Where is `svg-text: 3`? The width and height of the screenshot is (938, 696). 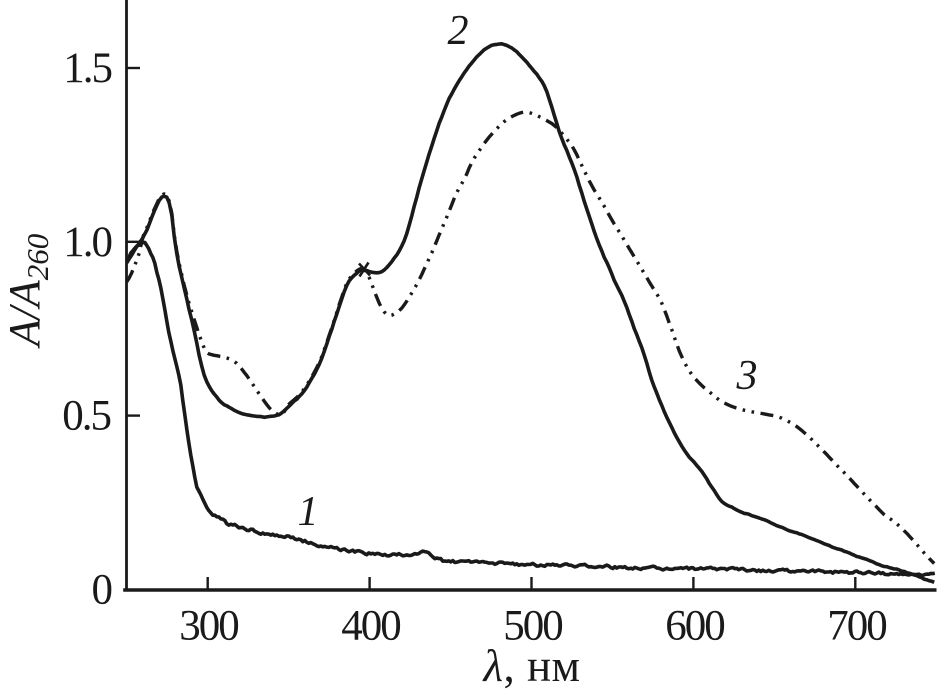
svg-text: 3 is located at coordinates (747, 376).